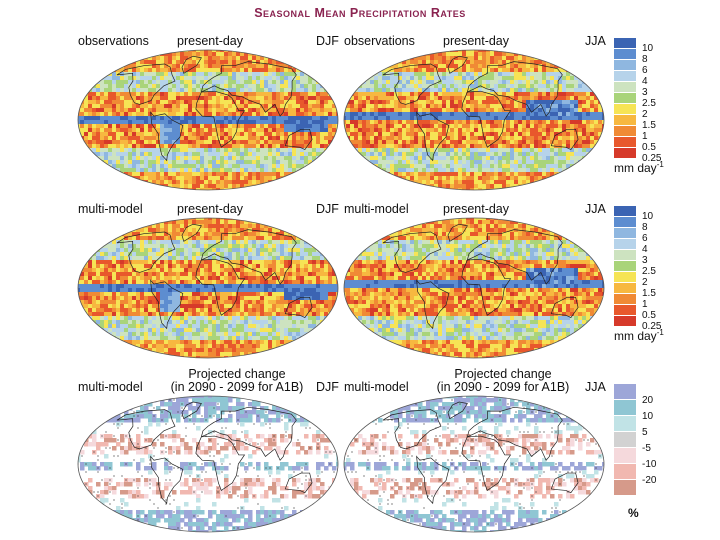  I want to click on row2-right-label: multi-model, so click(376, 209).